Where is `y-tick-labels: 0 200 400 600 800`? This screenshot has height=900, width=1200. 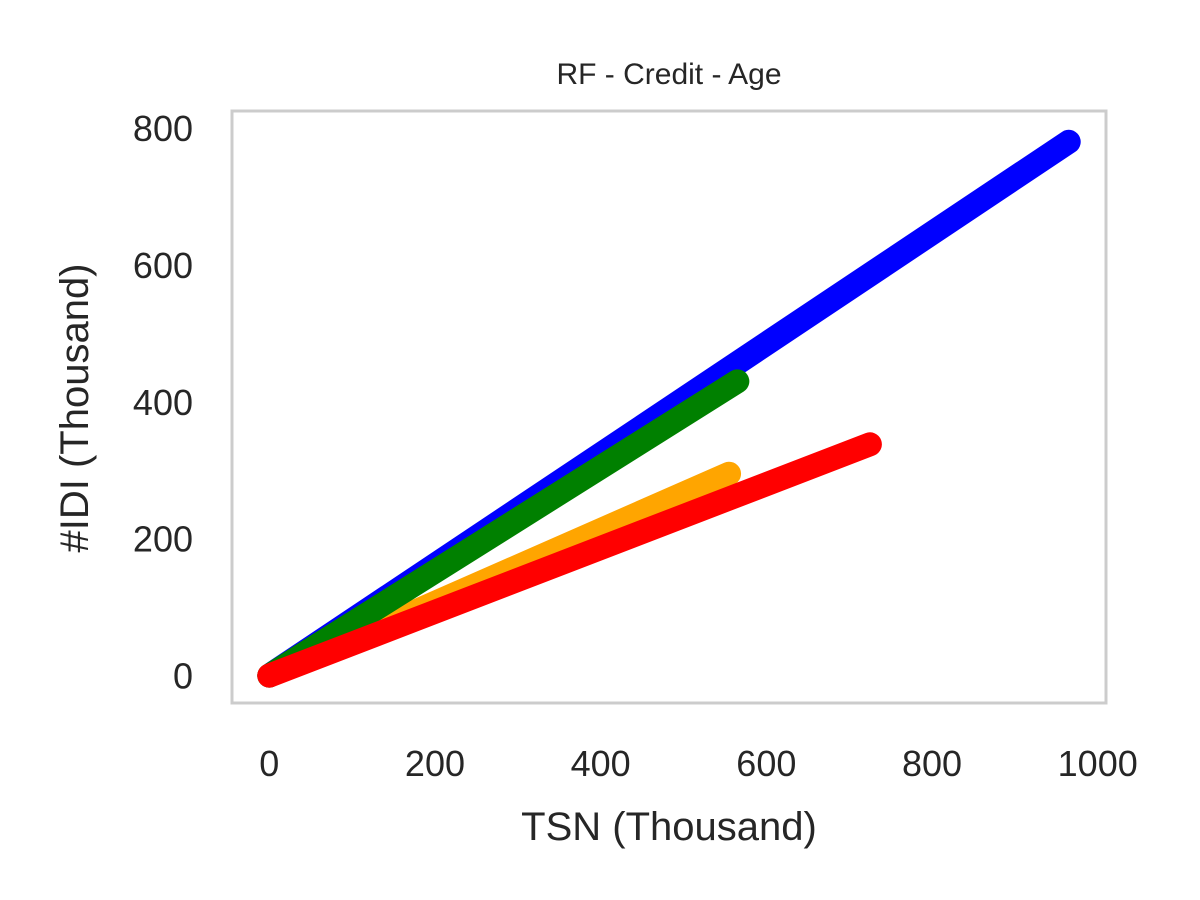
y-tick-labels: 0 200 400 600 800 is located at coordinates (163, 402).